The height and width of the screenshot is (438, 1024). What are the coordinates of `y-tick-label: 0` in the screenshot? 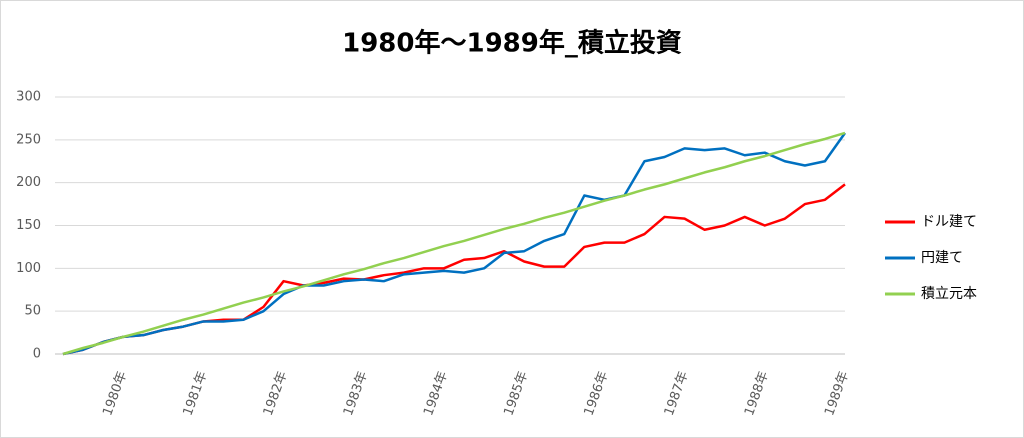 It's located at (37, 354).